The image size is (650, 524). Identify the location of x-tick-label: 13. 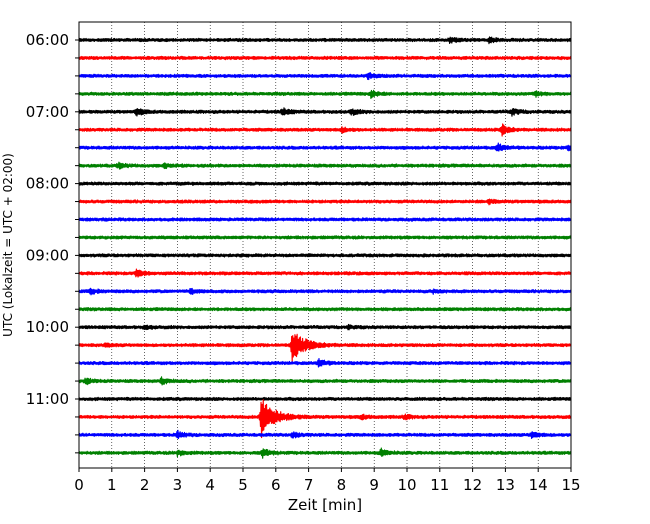
(505, 485).